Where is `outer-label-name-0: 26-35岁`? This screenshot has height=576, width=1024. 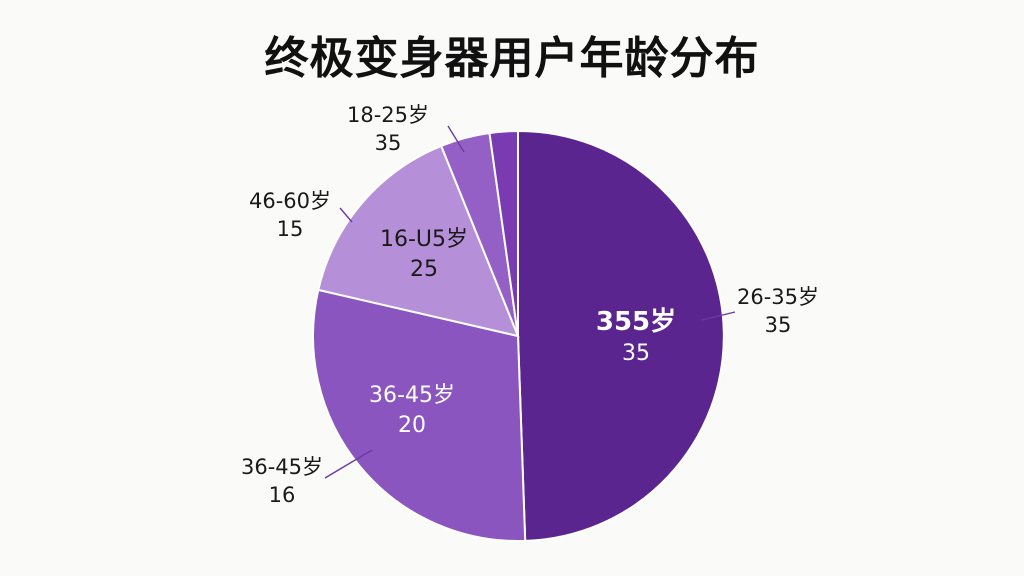 outer-label-name-0: 26-35岁 is located at coordinates (778, 297).